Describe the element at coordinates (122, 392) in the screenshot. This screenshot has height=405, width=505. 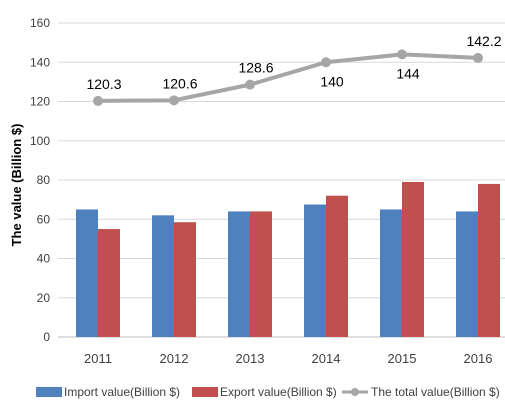
I see `legend-label: Import value(Billion $)` at that location.